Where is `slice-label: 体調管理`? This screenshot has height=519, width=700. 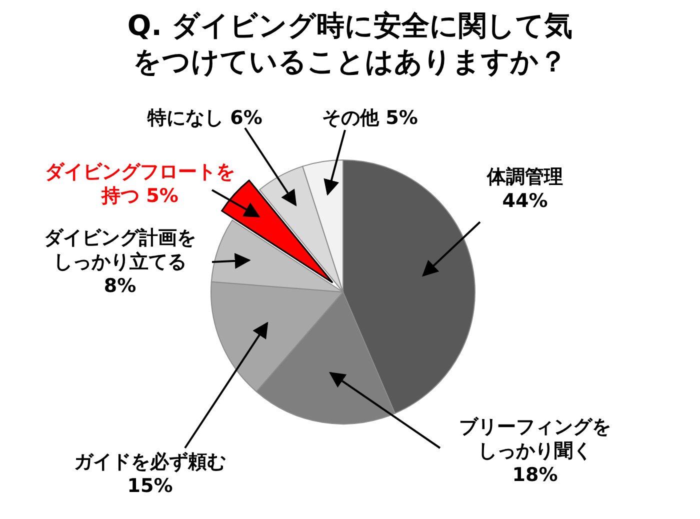
slice-label: 体調管理 is located at coordinates (525, 177).